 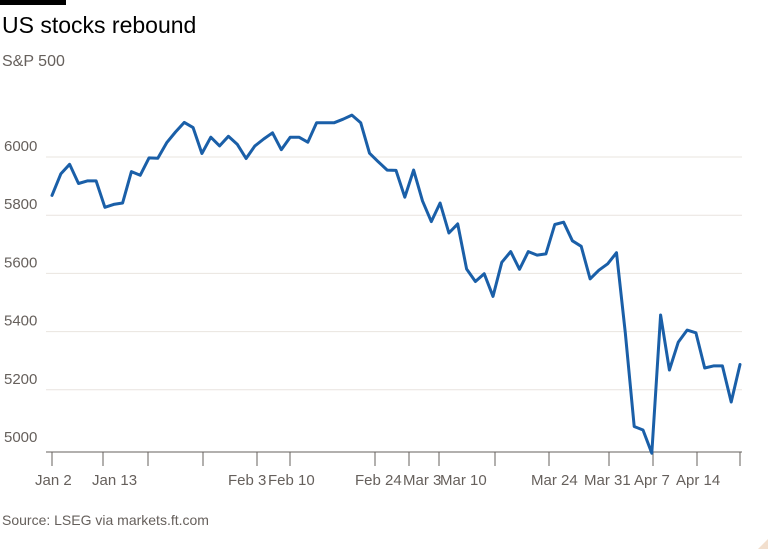 I want to click on y-tick-label: 5800, so click(x=20, y=204).